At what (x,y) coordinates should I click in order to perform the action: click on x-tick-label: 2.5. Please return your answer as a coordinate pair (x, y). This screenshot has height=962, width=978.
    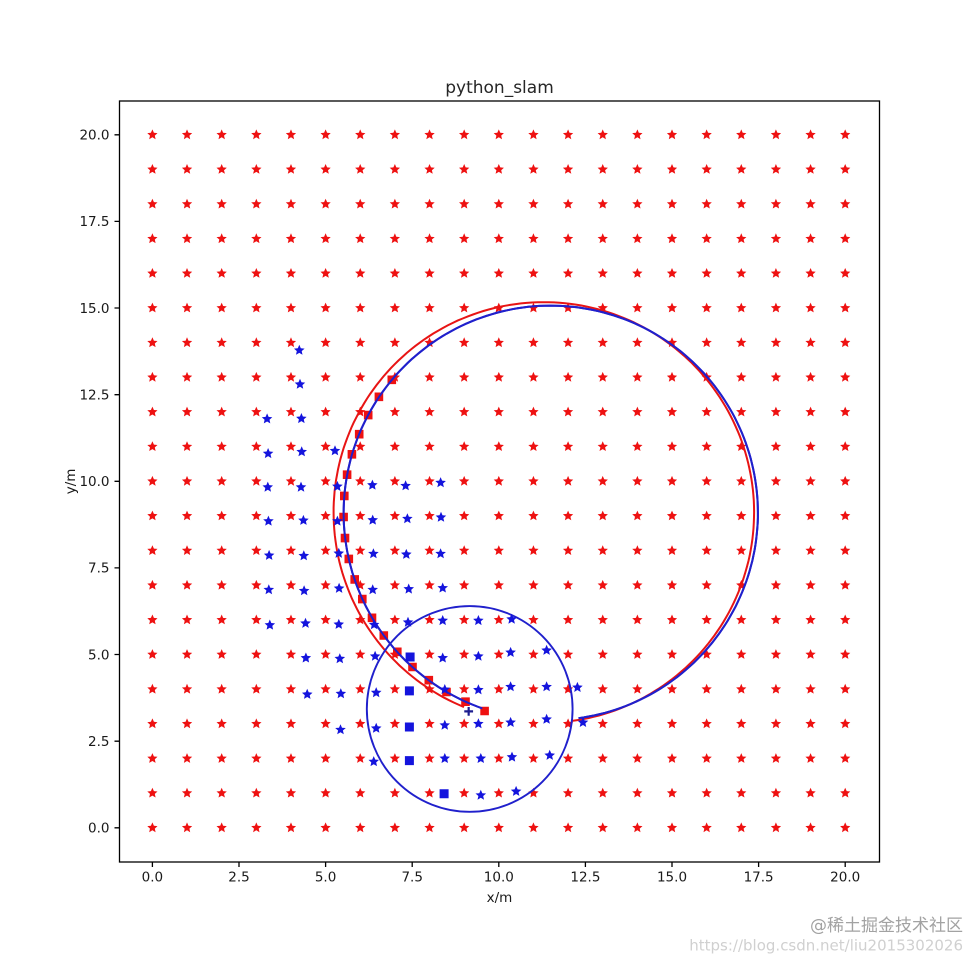
    Looking at the image, I should click on (238, 878).